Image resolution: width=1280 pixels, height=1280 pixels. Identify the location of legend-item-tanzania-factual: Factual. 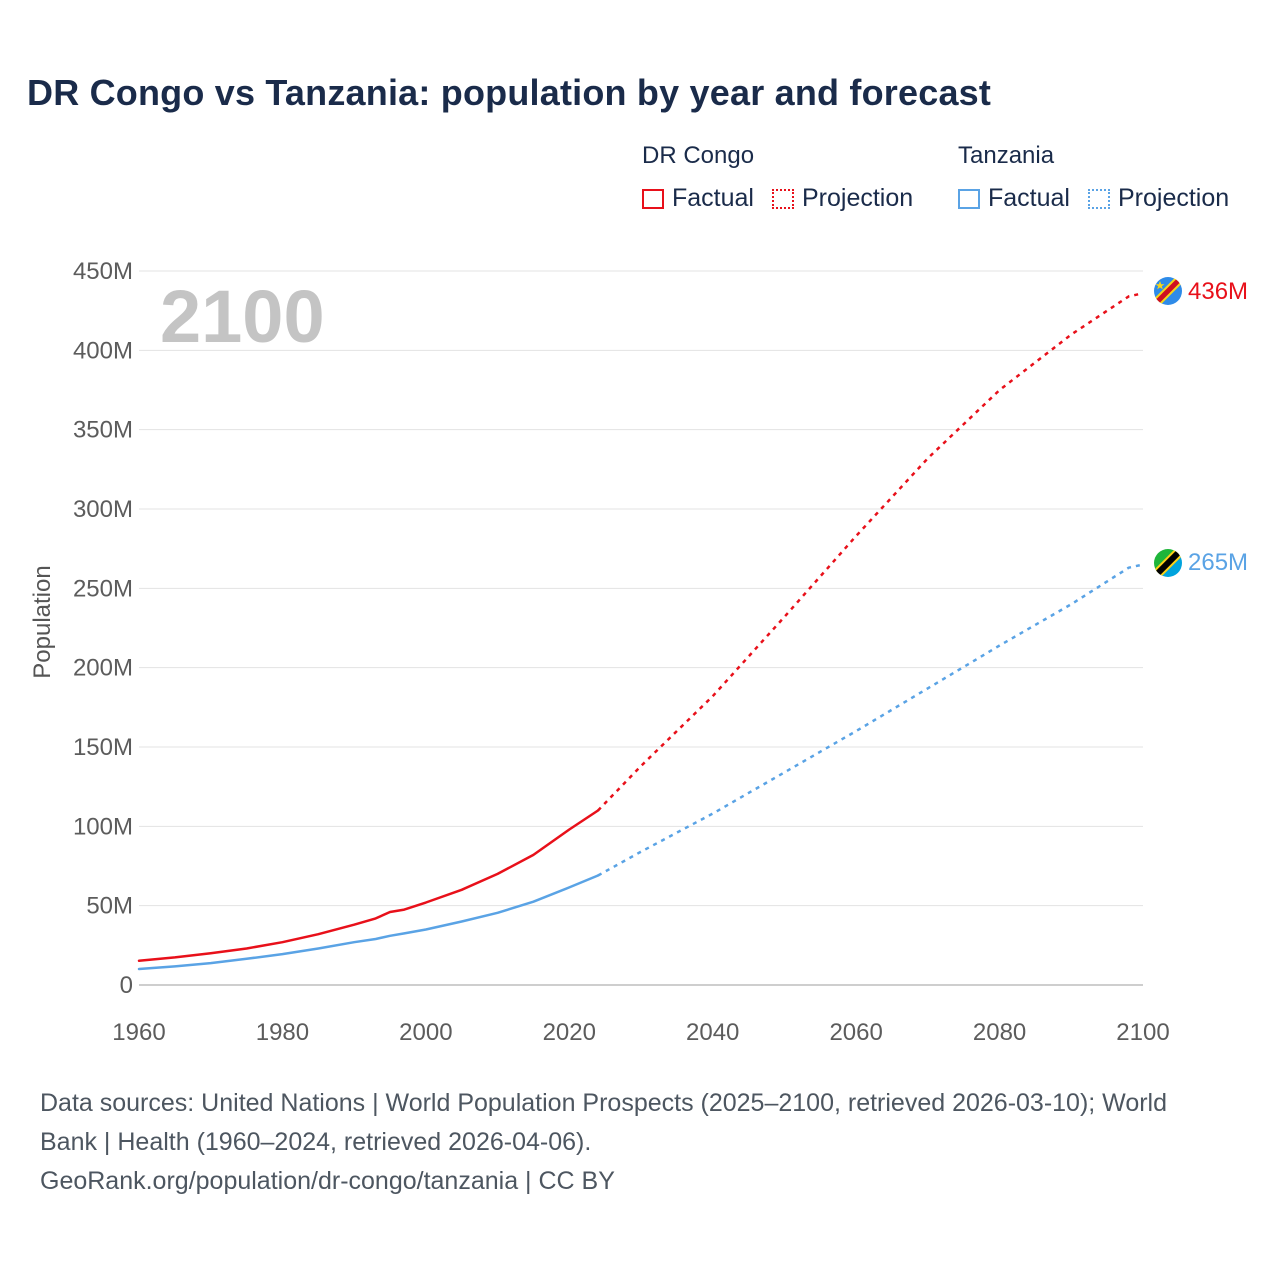
(1014, 198).